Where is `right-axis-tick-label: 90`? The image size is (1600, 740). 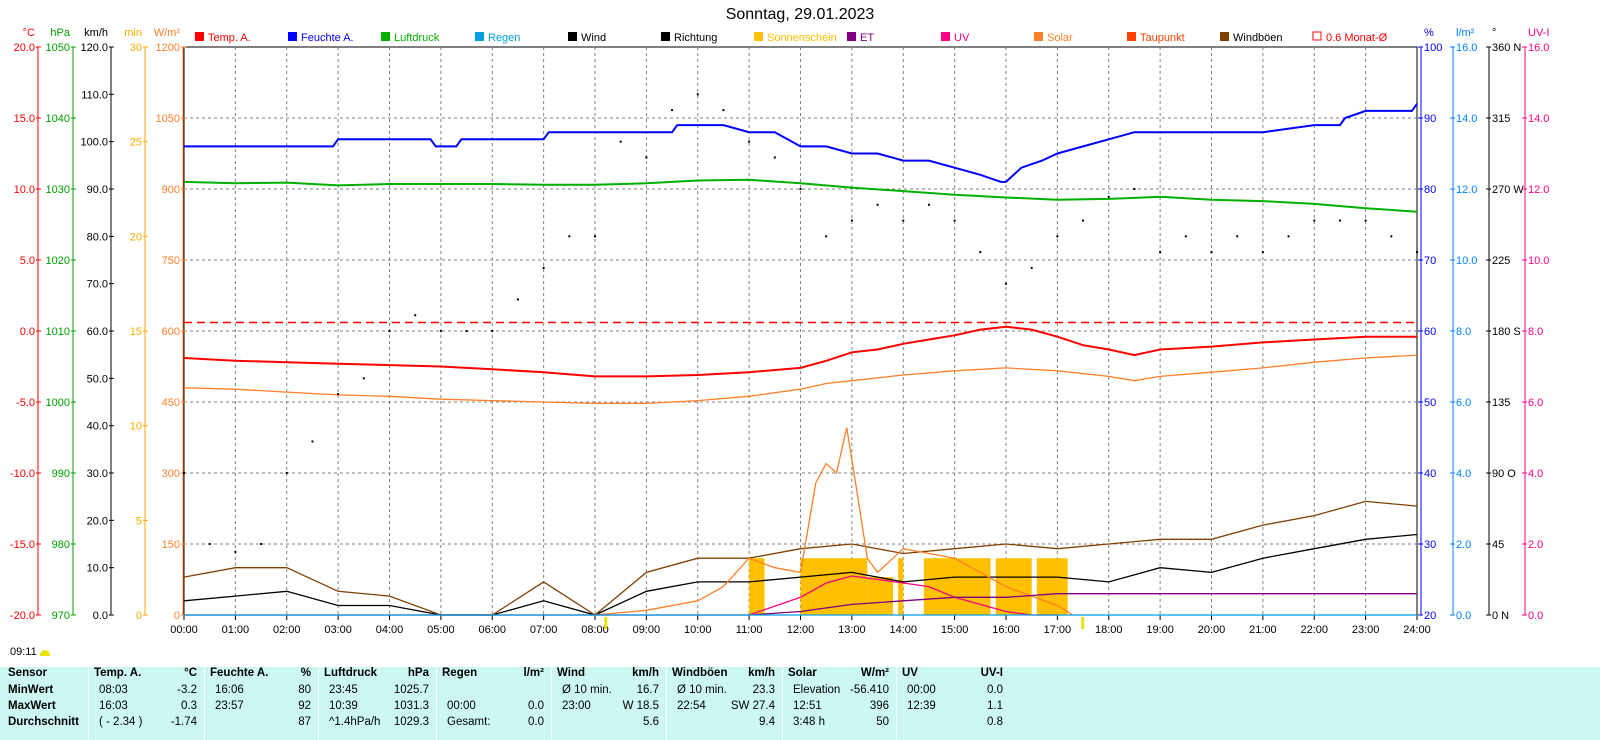
right-axis-tick-label: 90 is located at coordinates (1430, 119).